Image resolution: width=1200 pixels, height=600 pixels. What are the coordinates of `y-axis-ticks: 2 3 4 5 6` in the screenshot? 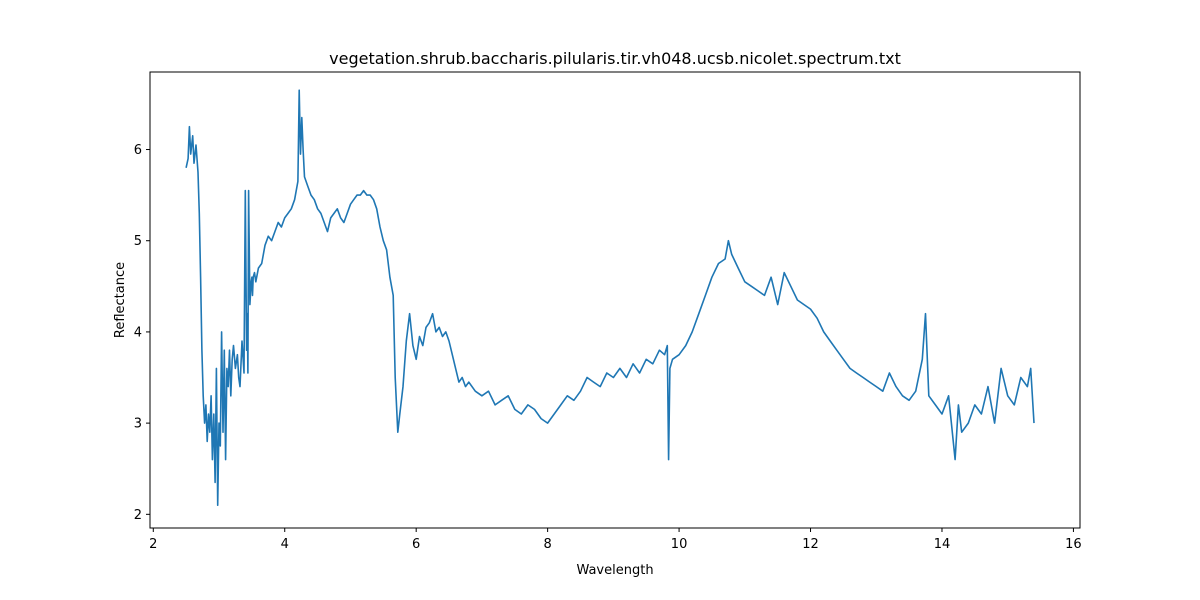 It's located at (142, 333).